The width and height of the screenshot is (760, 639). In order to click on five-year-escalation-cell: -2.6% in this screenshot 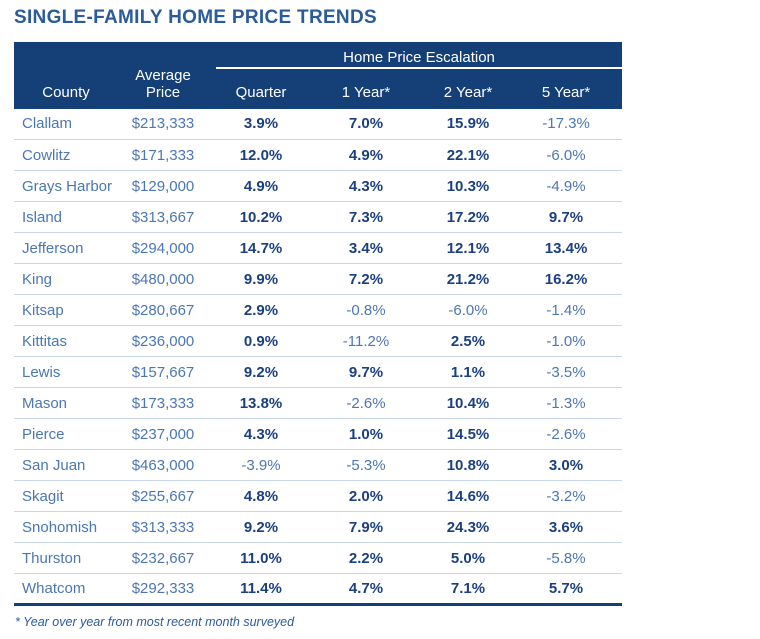, I will do `click(566, 434)`.